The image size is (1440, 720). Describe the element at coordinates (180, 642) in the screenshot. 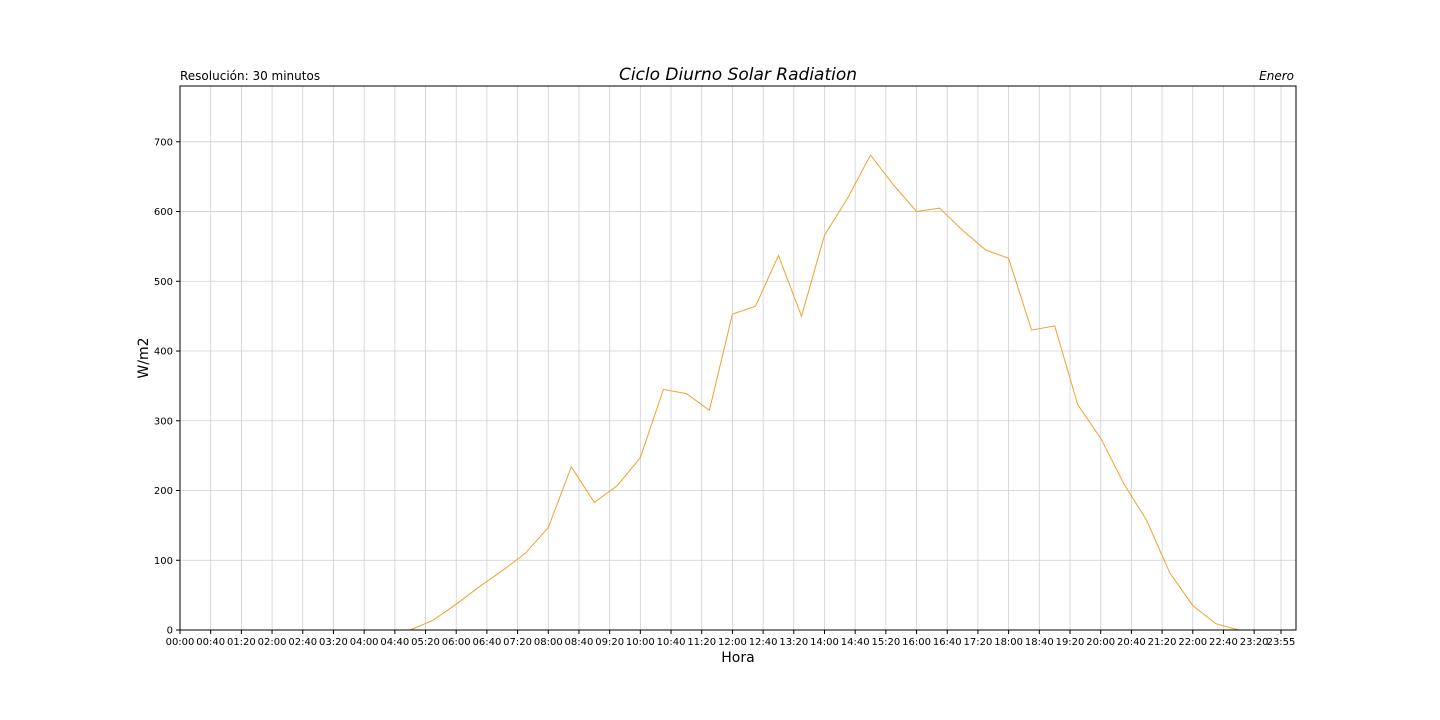

I see `x-tick-label: 00:00` at that location.